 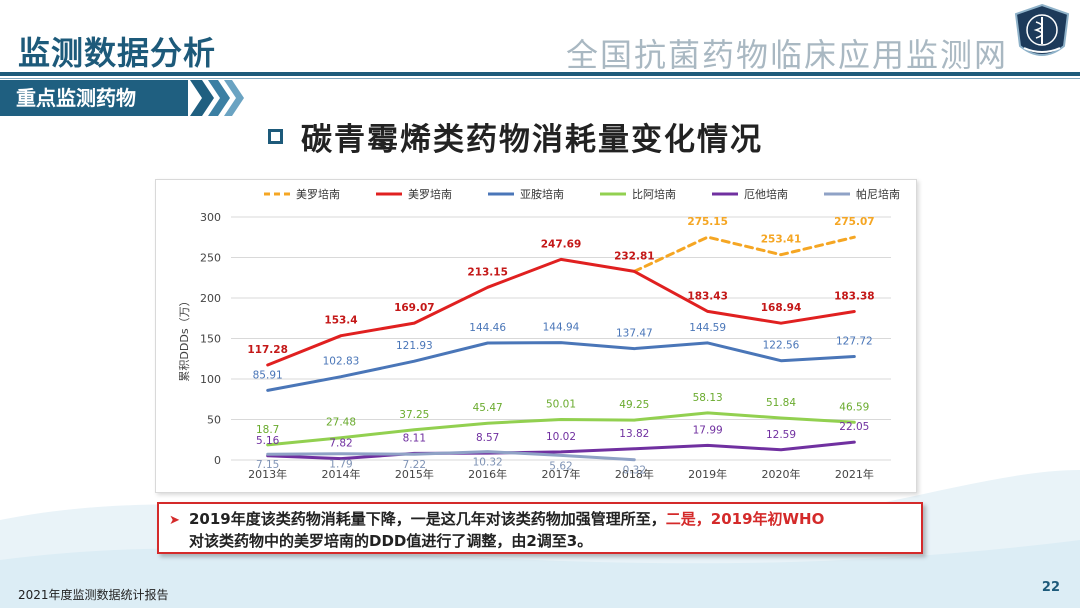 I want to click on legend-label: 亚胺培南, so click(x=542, y=194).